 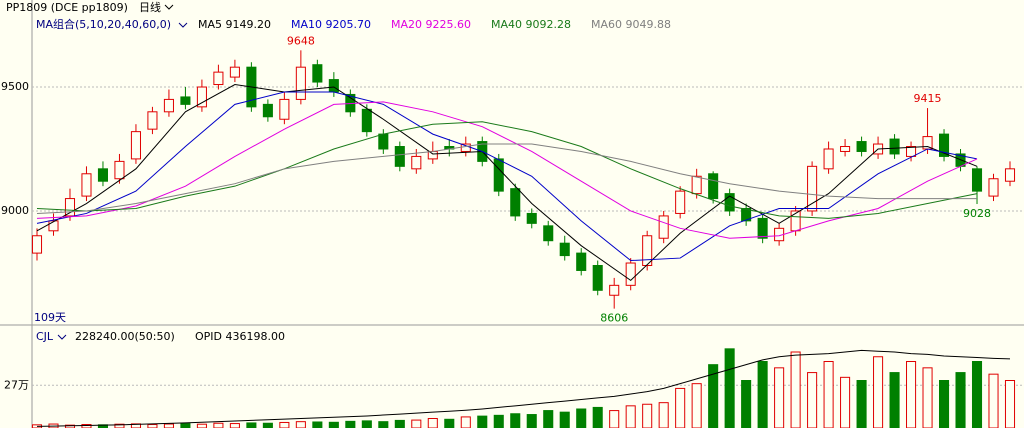 What do you see at coordinates (234, 24) in the screenshot?
I see `legend-entry: MA5 9149.20` at bounding box center [234, 24].